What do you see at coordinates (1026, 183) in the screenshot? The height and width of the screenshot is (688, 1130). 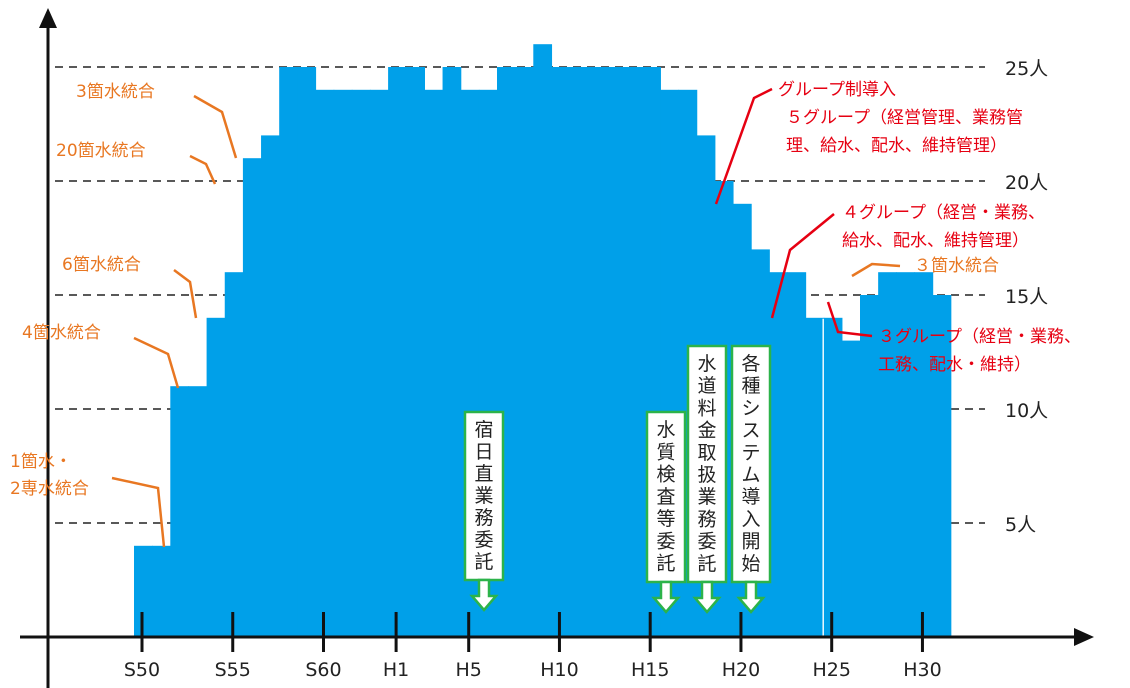 I see `y-tick-label-20: 20人` at bounding box center [1026, 183].